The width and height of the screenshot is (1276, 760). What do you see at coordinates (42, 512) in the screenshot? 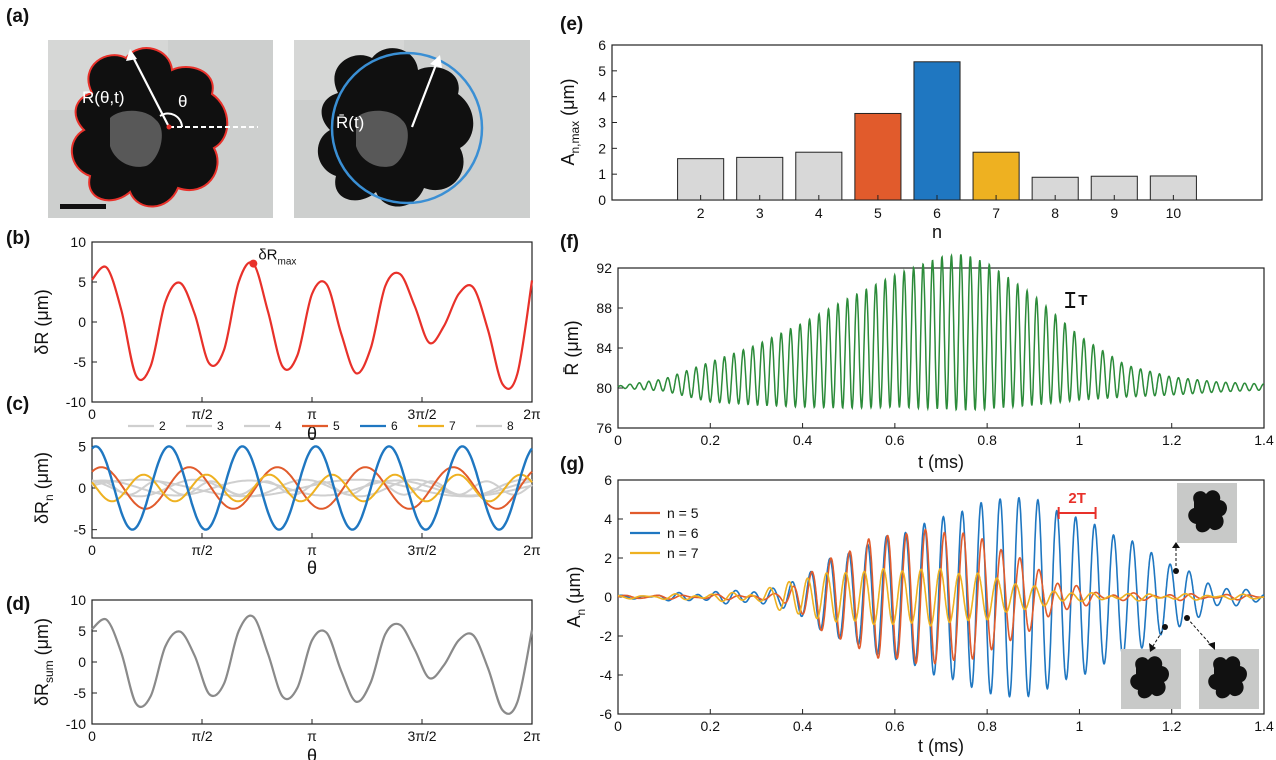
I see `y-axis-label-main: δR` at bounding box center [42, 512].